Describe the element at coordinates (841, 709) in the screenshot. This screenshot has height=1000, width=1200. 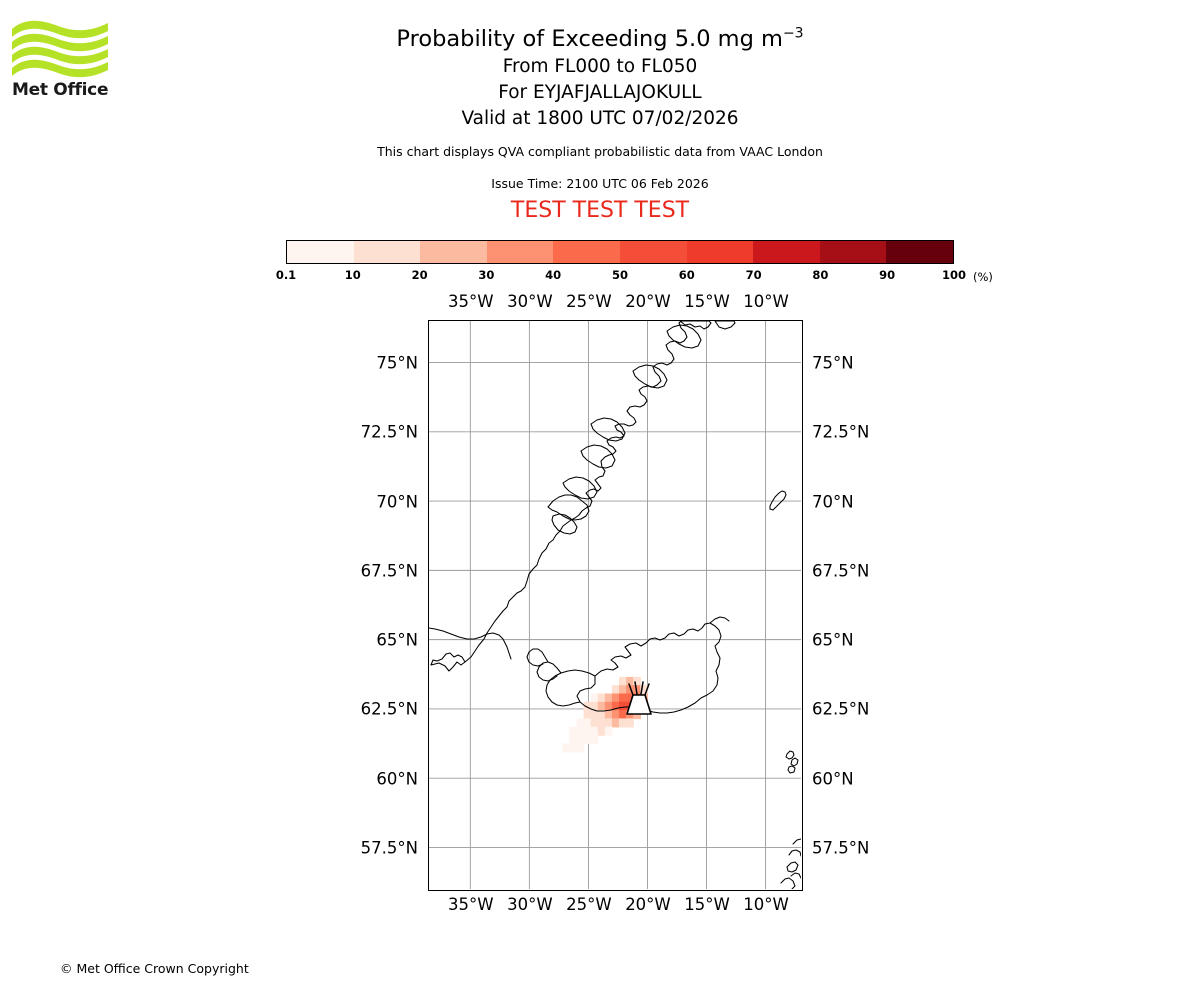
I see `lat-tick-62.5°N-right: 62.5°N` at that location.